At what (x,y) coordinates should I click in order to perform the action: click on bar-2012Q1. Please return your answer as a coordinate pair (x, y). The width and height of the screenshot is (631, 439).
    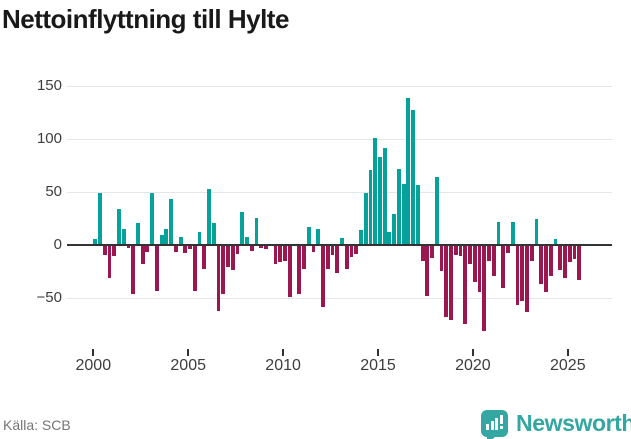
    Looking at the image, I should click on (323, 276).